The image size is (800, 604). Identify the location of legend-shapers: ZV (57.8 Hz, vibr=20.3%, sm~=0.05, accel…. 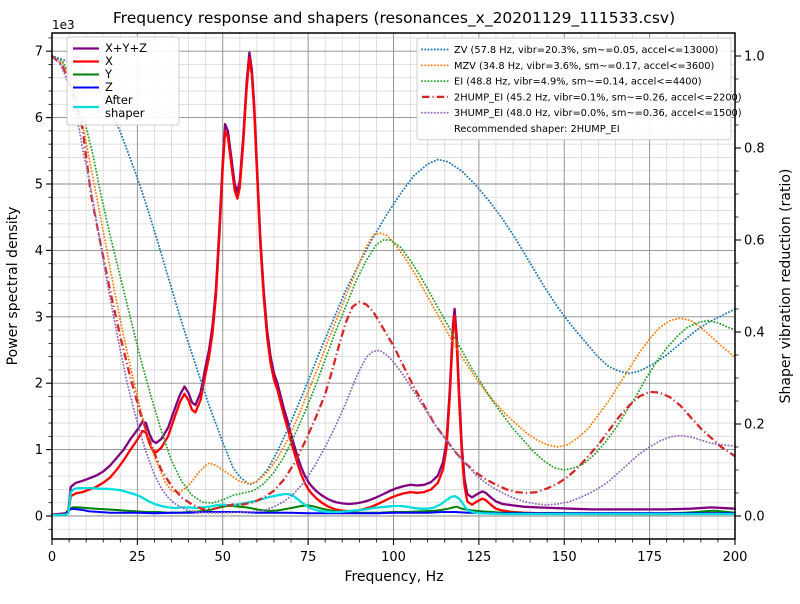
(579, 89).